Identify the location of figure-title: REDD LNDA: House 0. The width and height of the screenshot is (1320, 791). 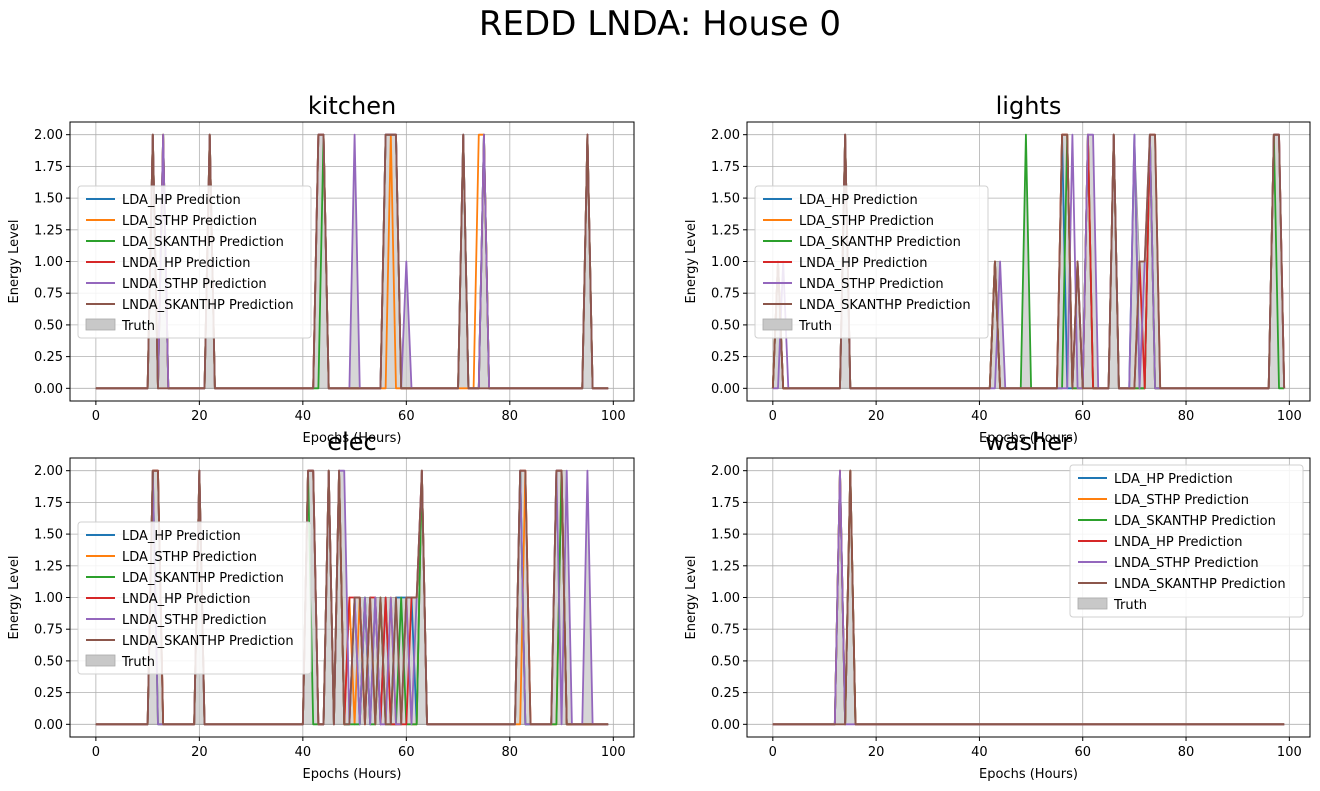
(660, 24).